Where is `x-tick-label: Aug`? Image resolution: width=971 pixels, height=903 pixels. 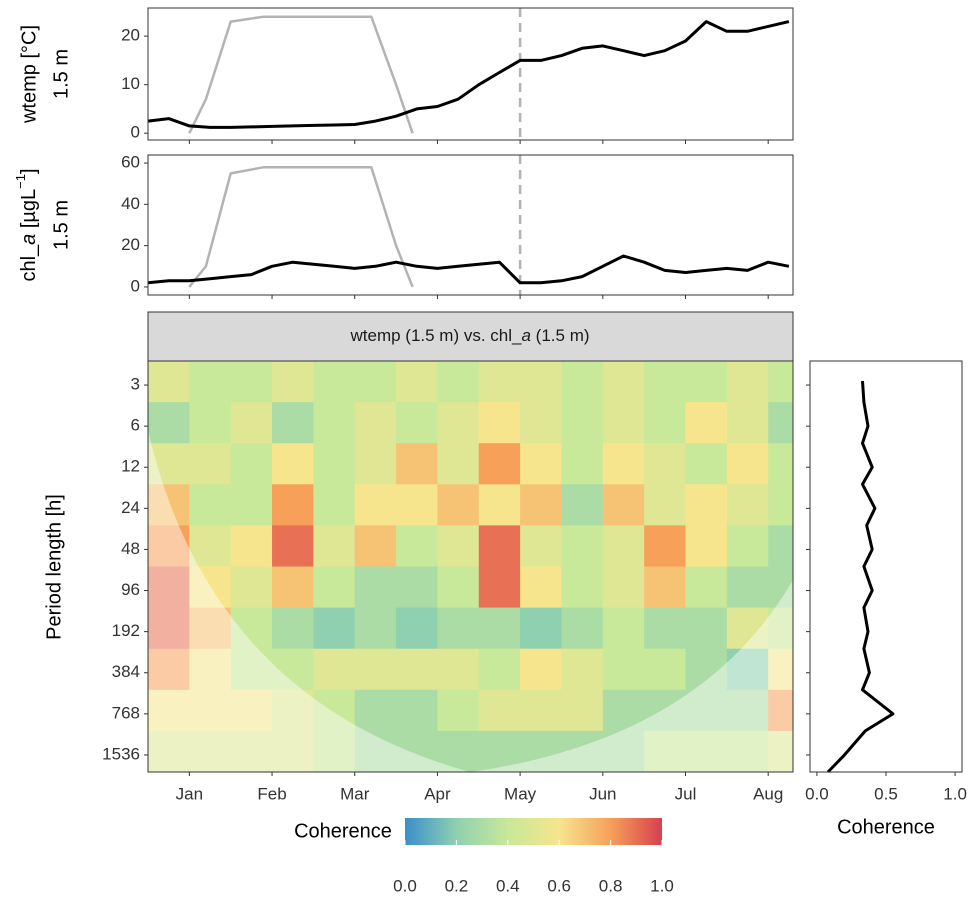
x-tick-label: Aug is located at coordinates (768, 793).